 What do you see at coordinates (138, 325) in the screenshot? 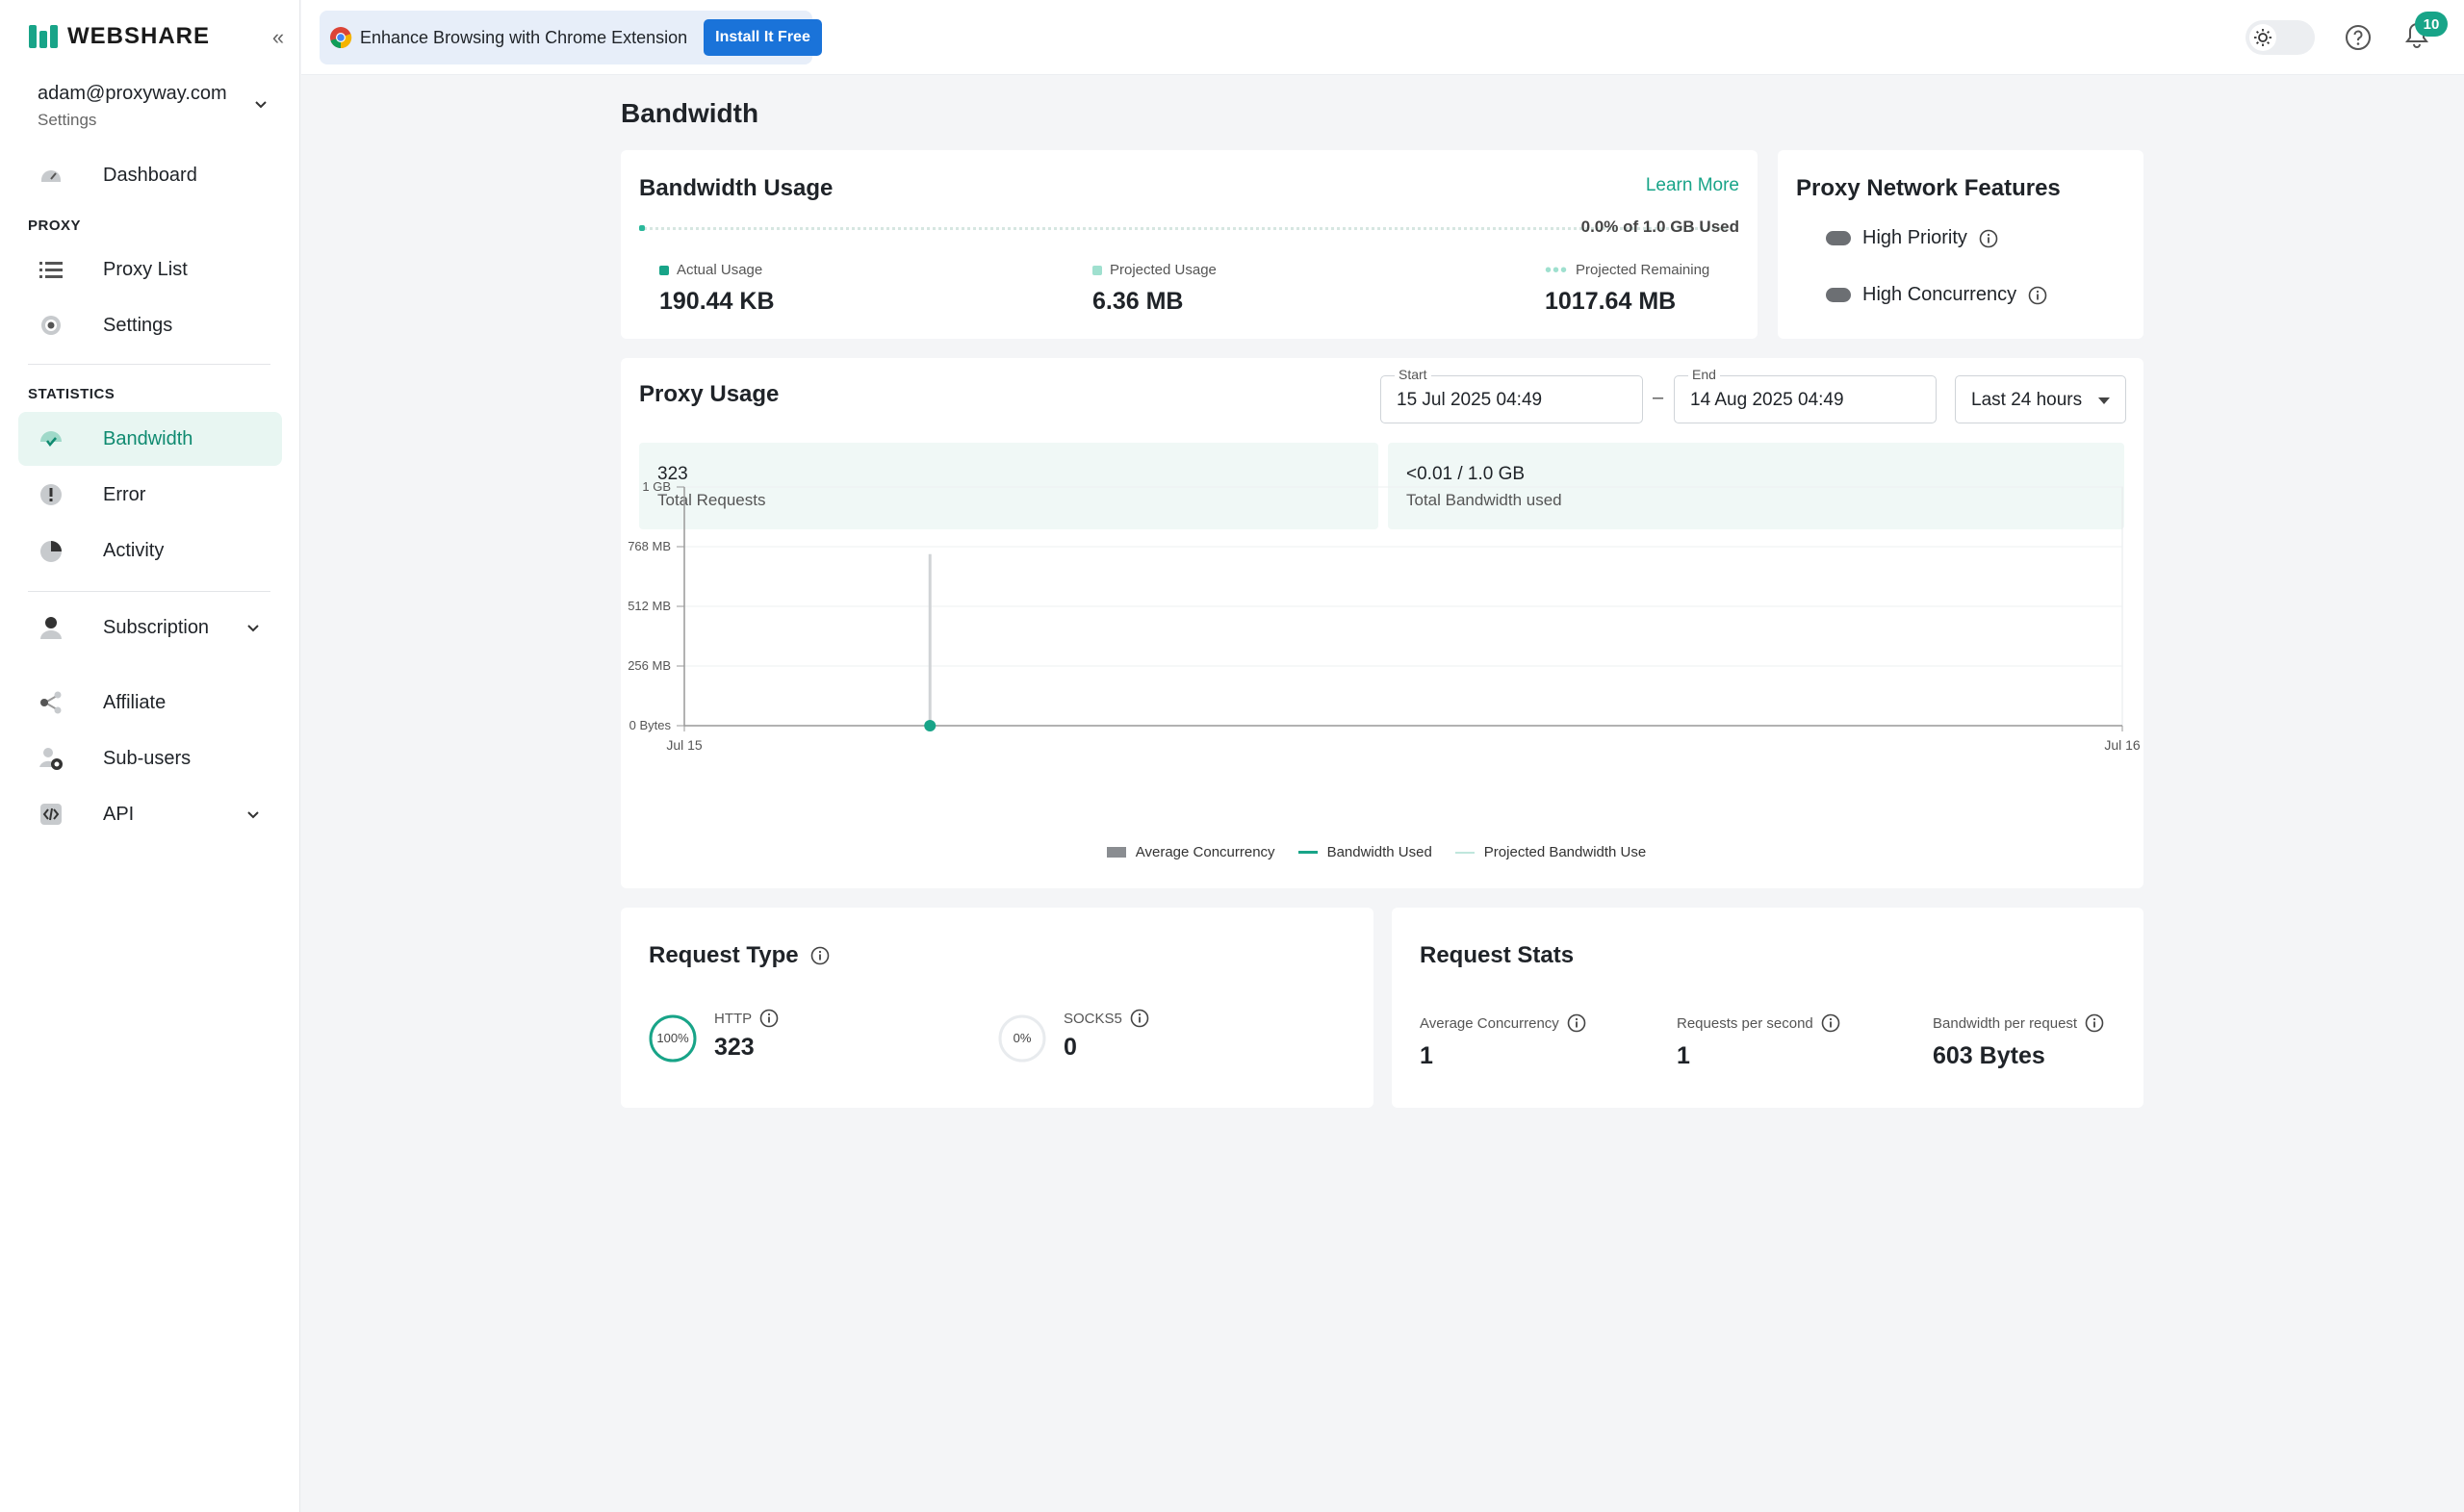
I see `sidebar-item-label: Settings` at bounding box center [138, 325].